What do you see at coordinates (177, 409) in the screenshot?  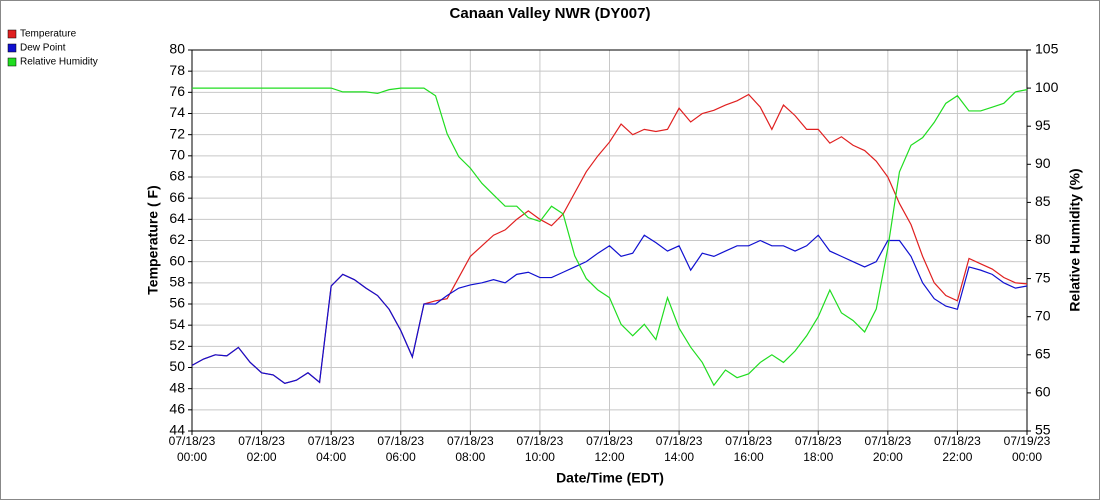 I see `y-tick-label: 46` at bounding box center [177, 409].